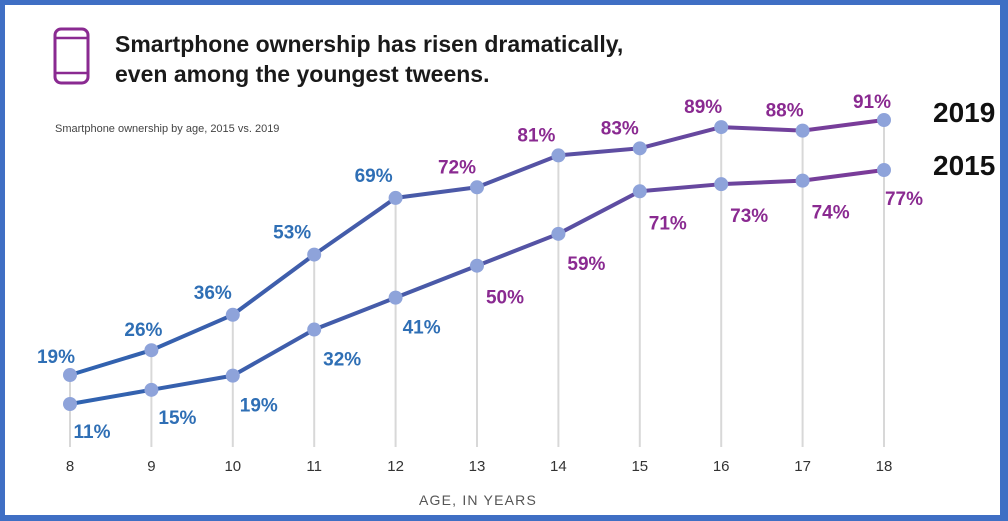  What do you see at coordinates (71, 56) in the screenshot?
I see `smartphone-icon` at bounding box center [71, 56].